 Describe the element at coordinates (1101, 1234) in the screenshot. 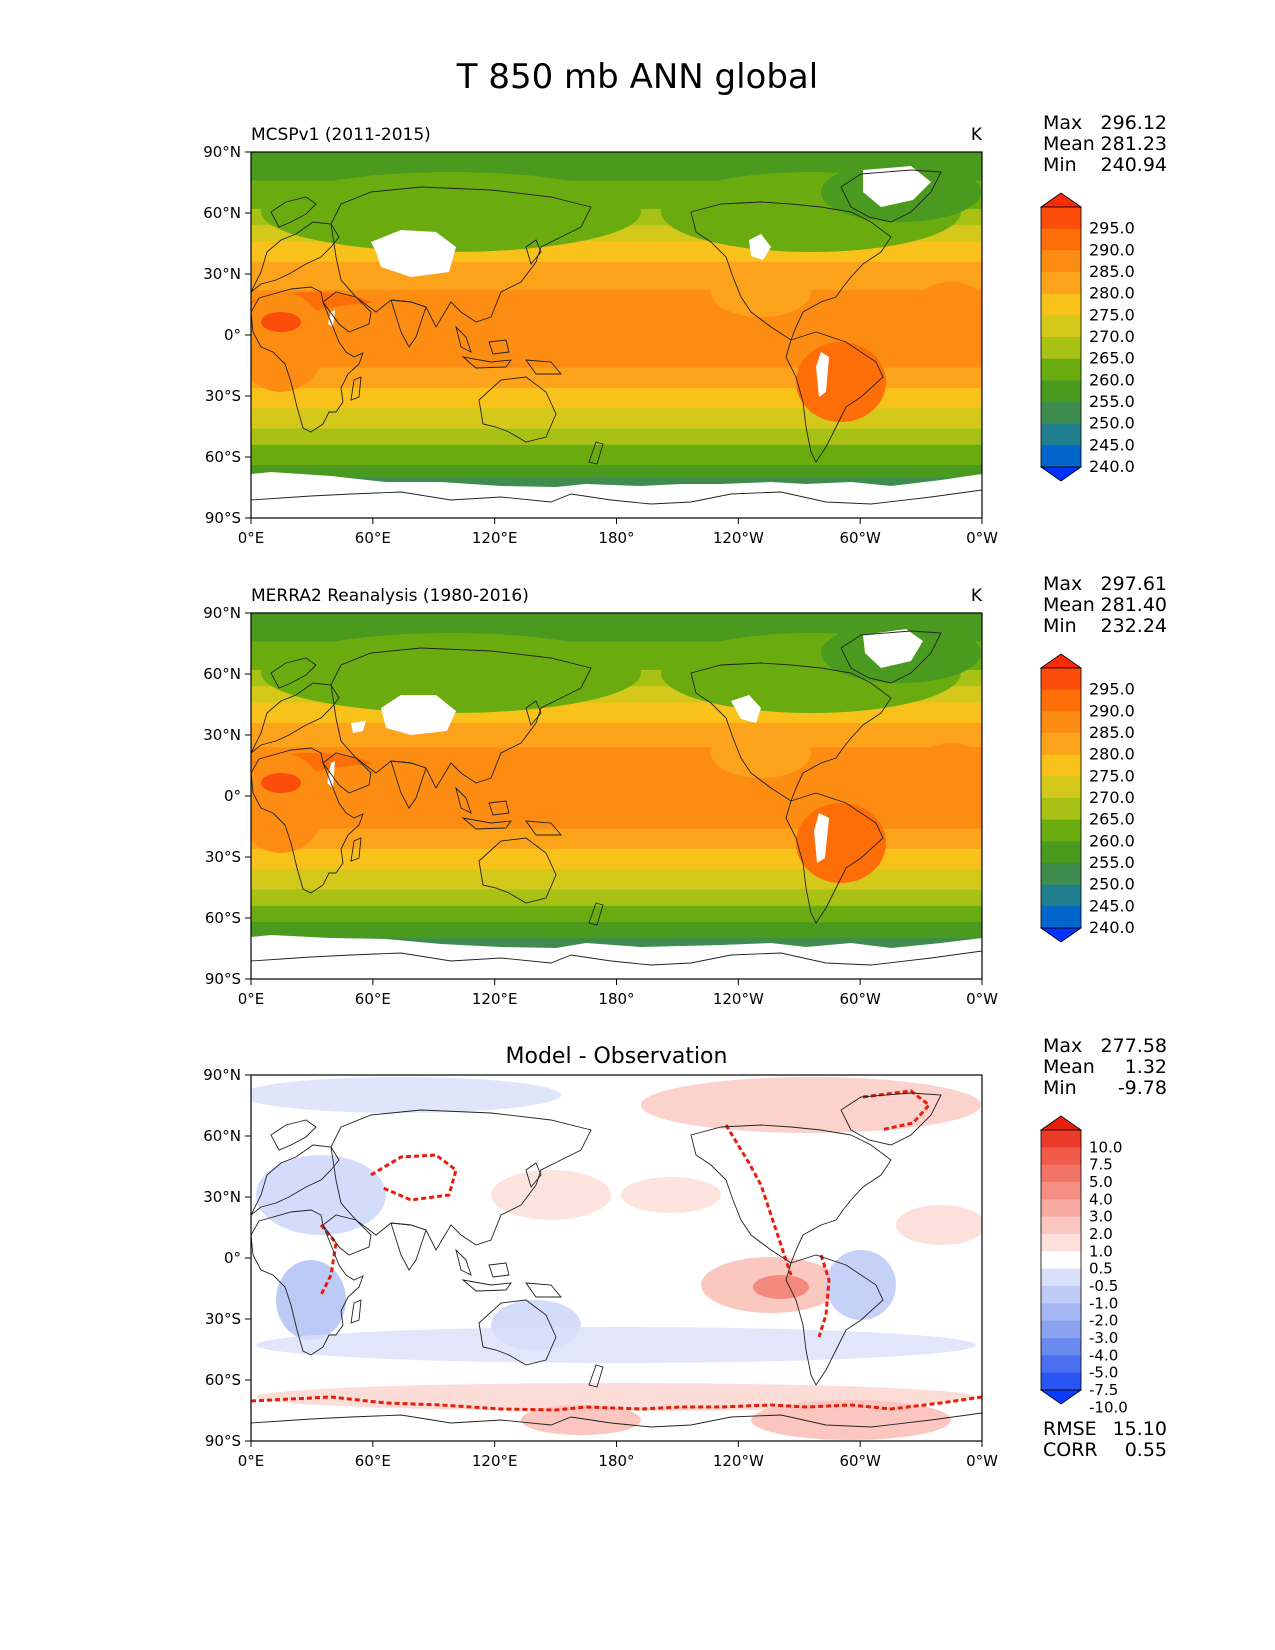

I see `colorbar-label: 2.0` at that location.